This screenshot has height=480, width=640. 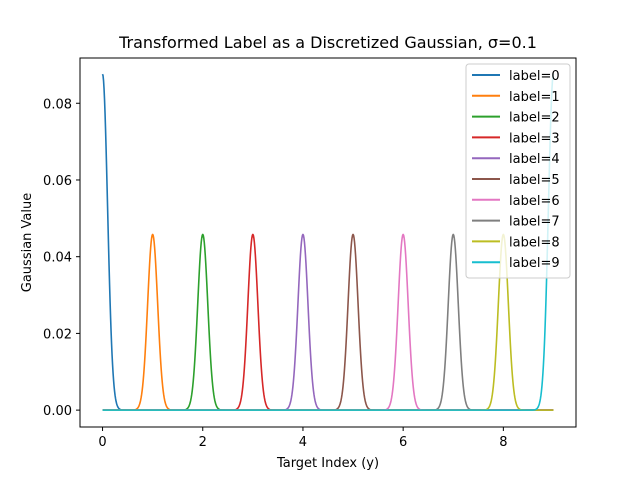 I want to click on x-axis-label: Target Index (y), so click(x=327, y=463).